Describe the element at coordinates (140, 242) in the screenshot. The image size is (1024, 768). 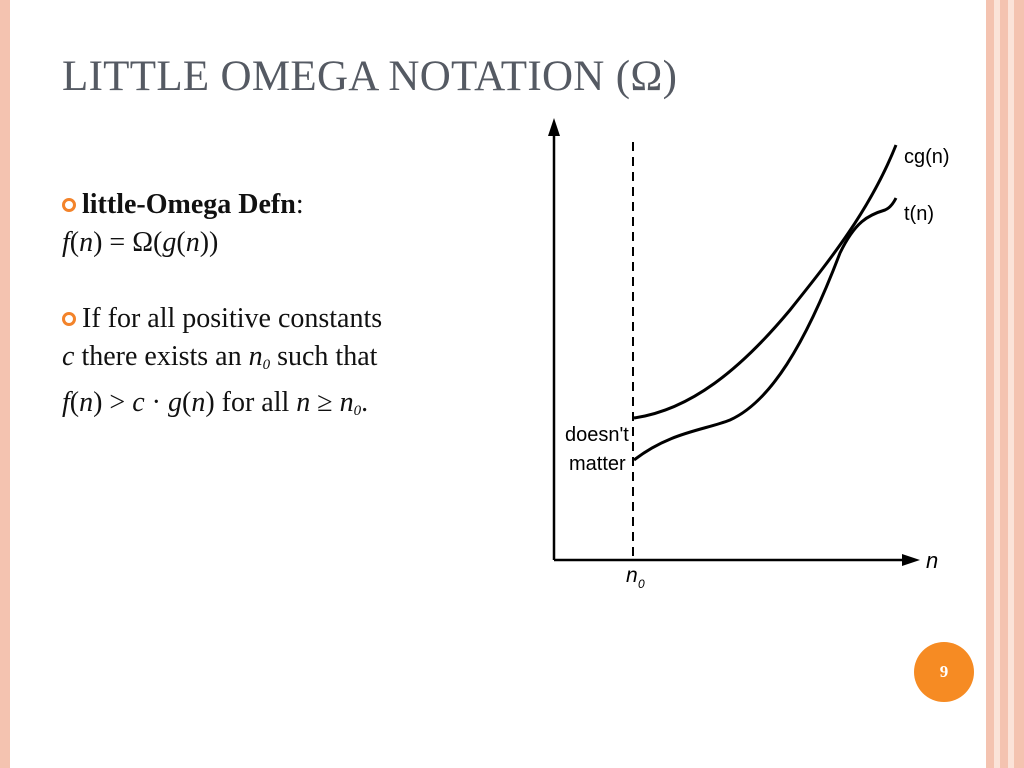
I see `definition-formula: f(n) = Ω(g(n))` at that location.